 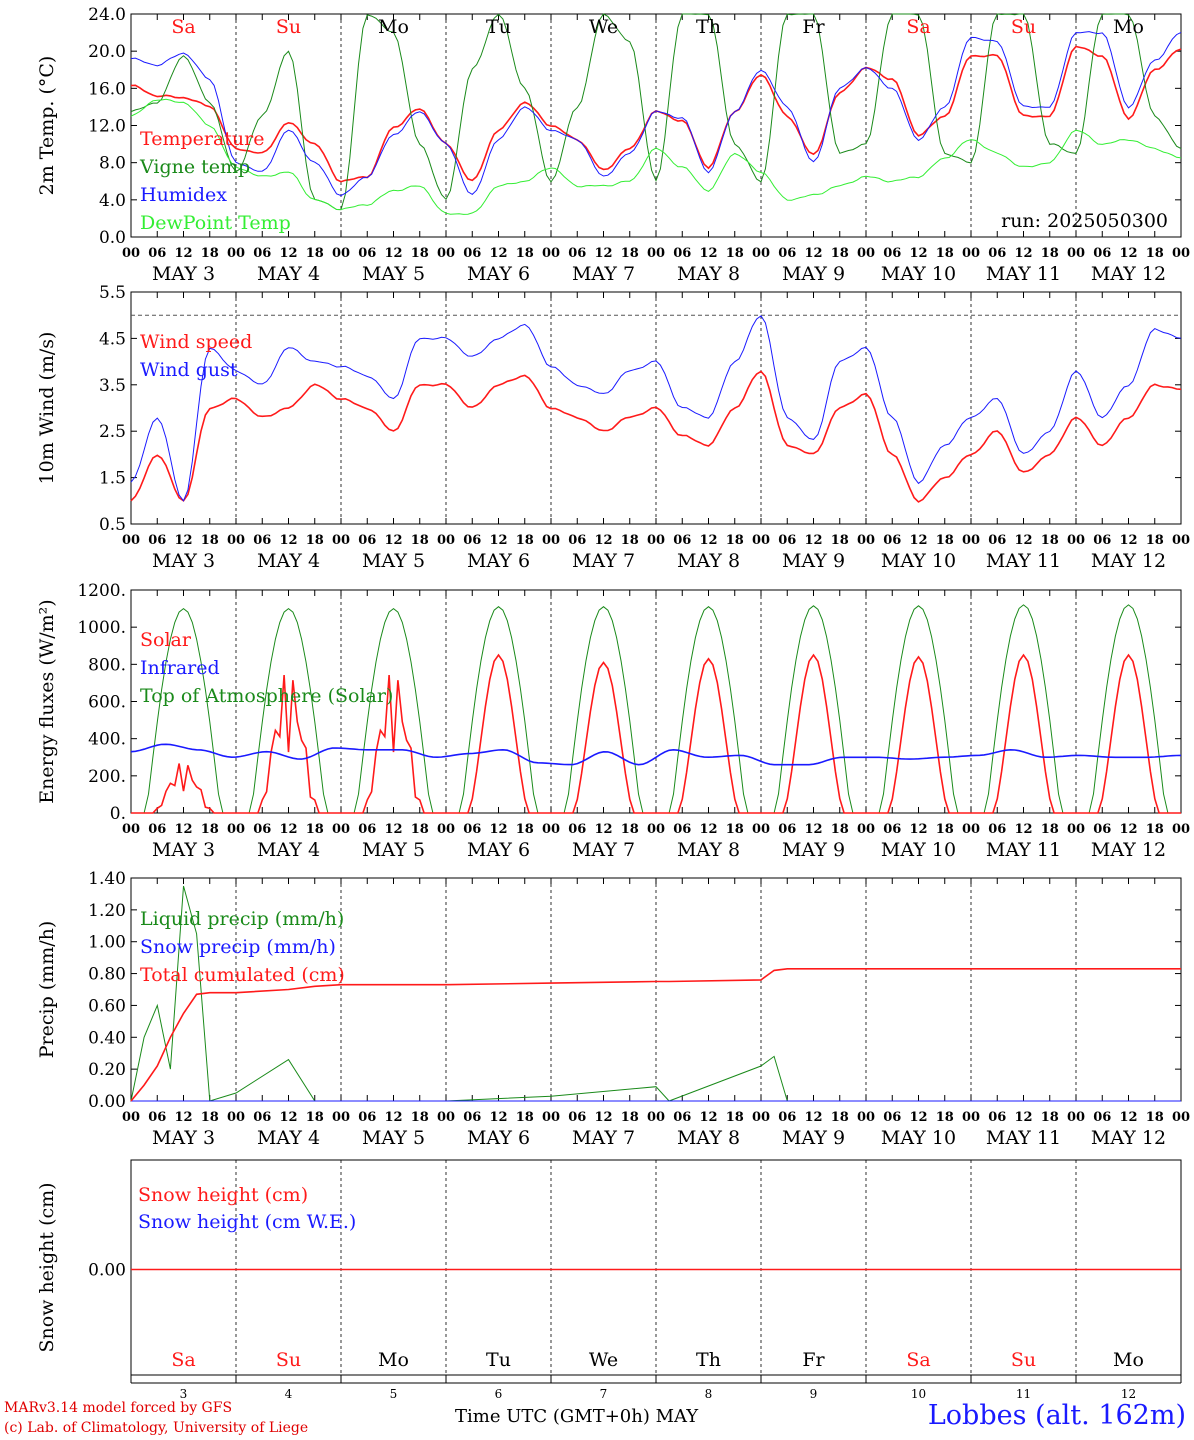 What do you see at coordinates (101, 628) in the screenshot?
I see `y-tick-label: 1000.` at bounding box center [101, 628].